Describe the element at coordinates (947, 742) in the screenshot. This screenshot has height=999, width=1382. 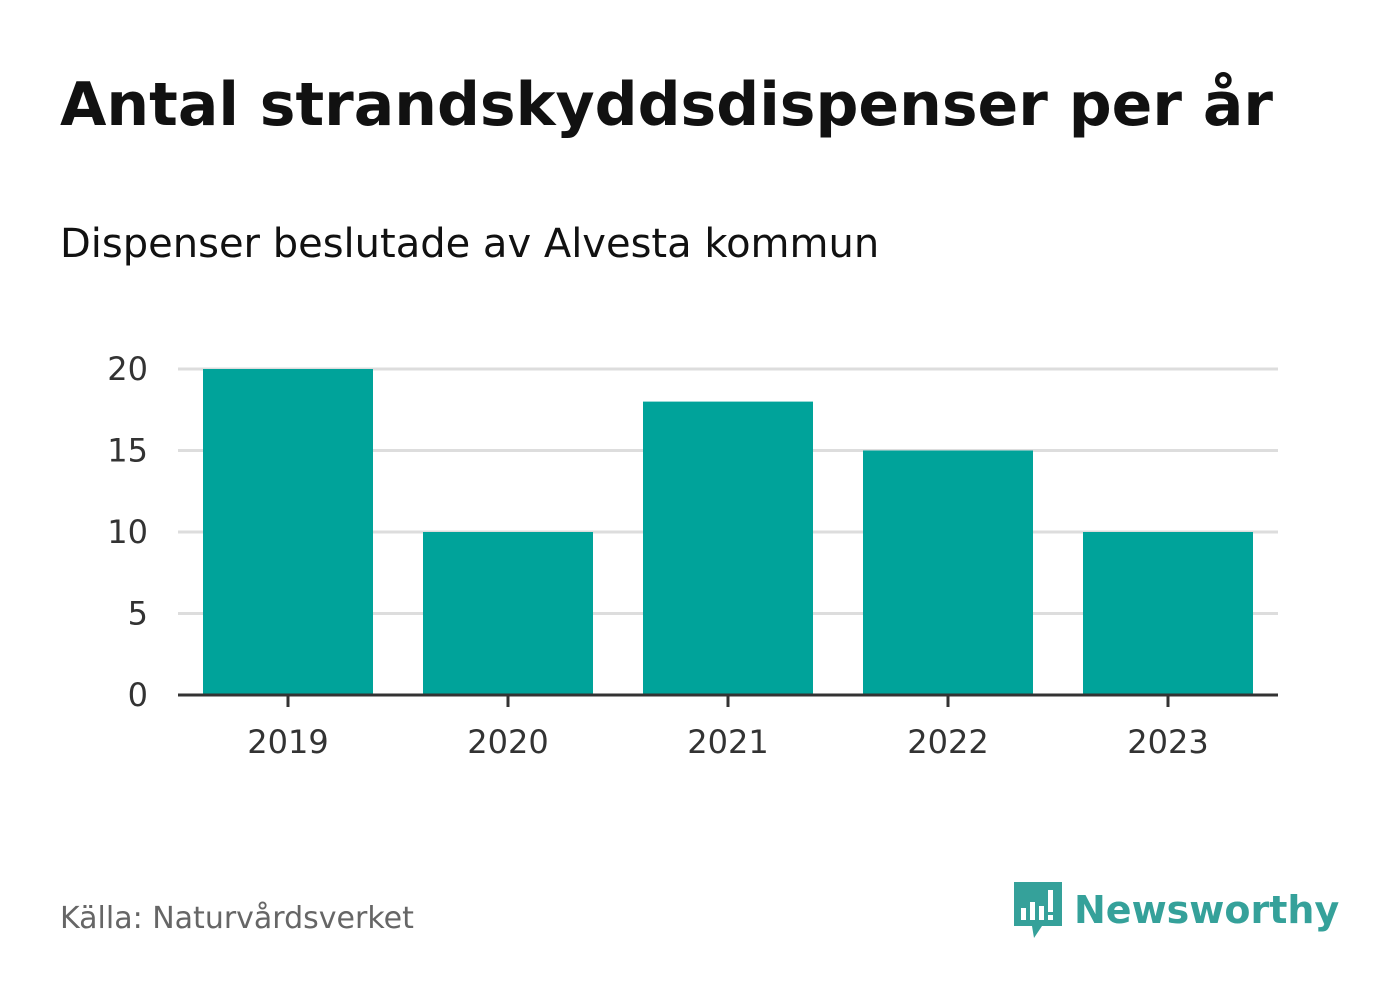
I see `x-tick-label: 2022` at that location.